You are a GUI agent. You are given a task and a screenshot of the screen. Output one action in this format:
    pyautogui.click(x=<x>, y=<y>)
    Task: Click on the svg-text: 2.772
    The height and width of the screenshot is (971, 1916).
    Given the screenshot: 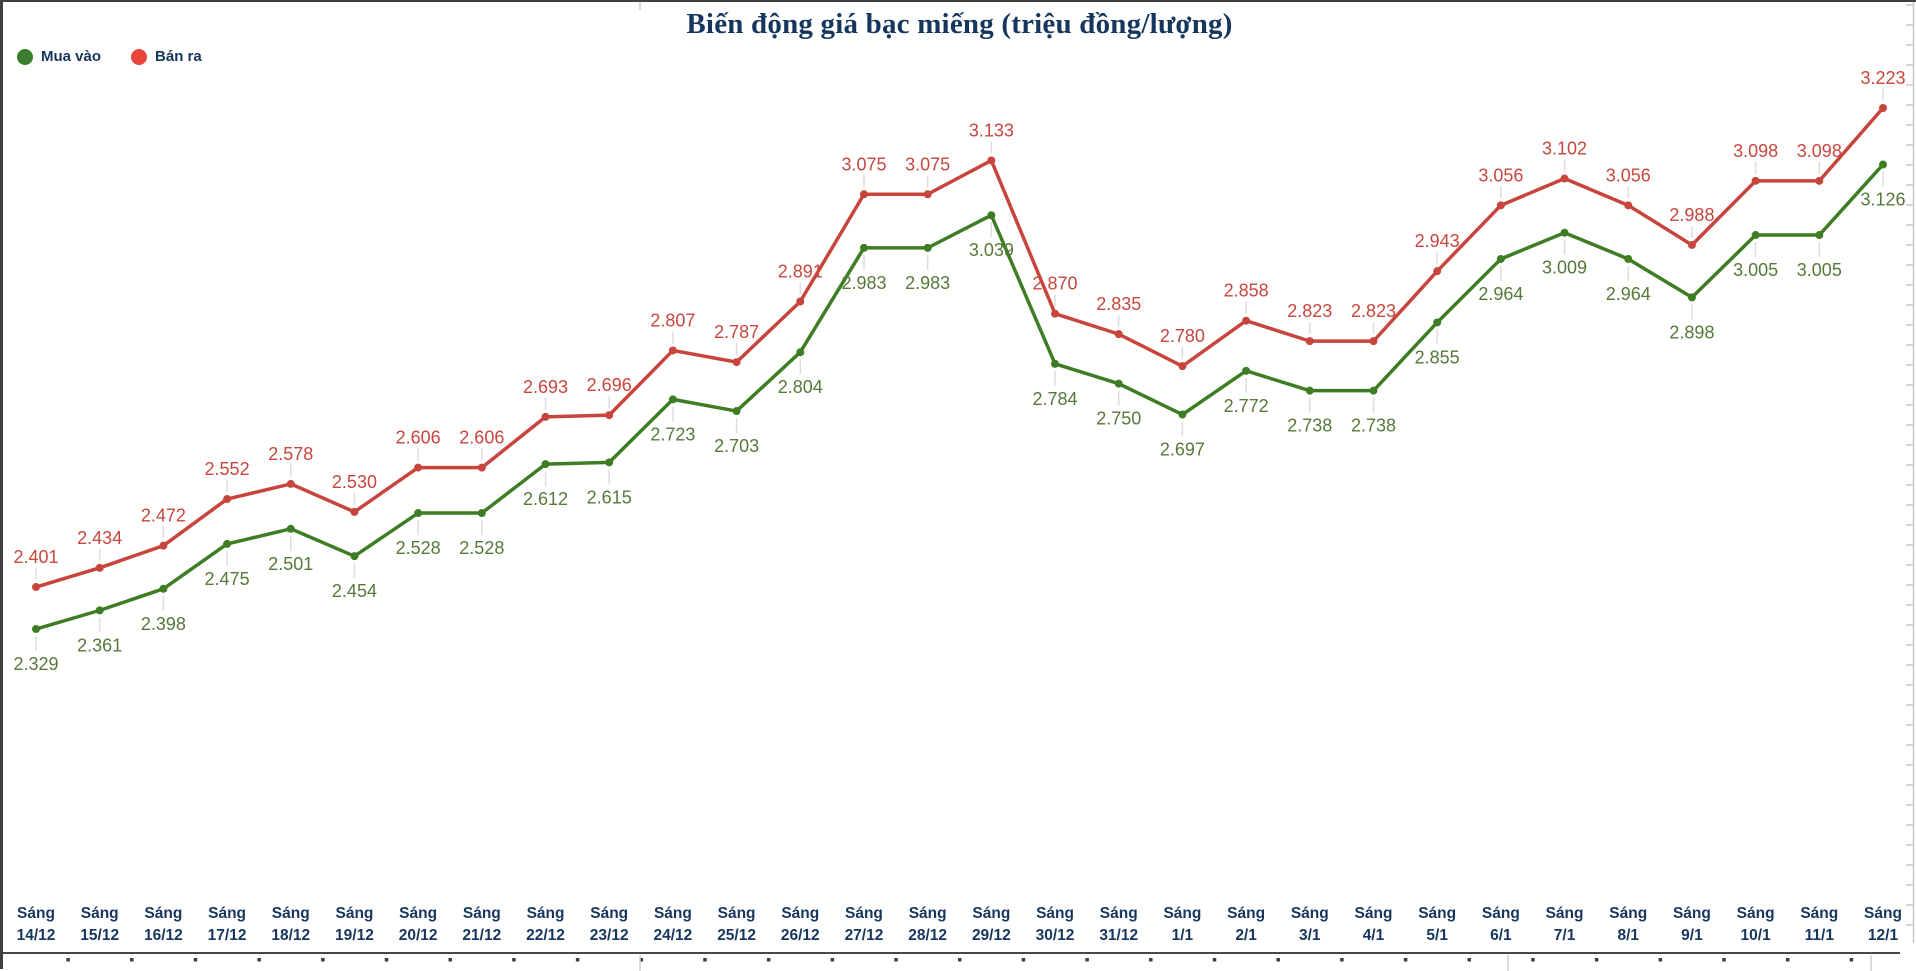 What is the action you would take?
    pyautogui.click(x=1246, y=406)
    